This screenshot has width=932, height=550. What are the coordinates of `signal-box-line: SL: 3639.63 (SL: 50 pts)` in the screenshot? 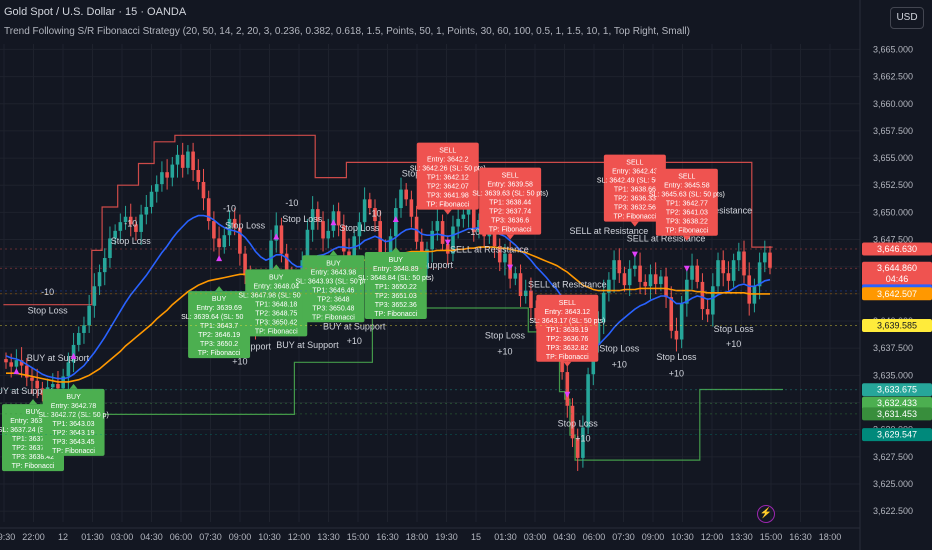 It's located at (510, 194).